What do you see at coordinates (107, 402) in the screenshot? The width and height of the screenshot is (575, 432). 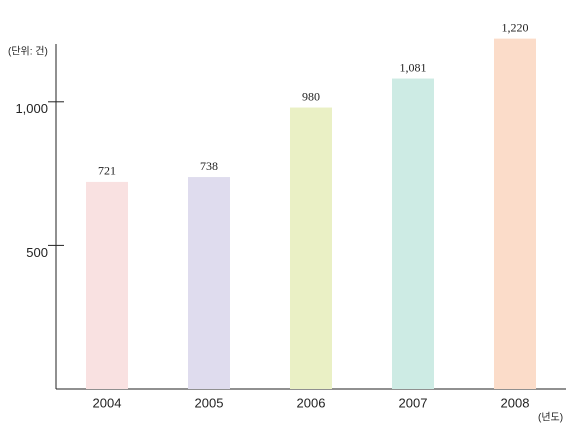 I see `x-tick-label: 2004` at bounding box center [107, 402].